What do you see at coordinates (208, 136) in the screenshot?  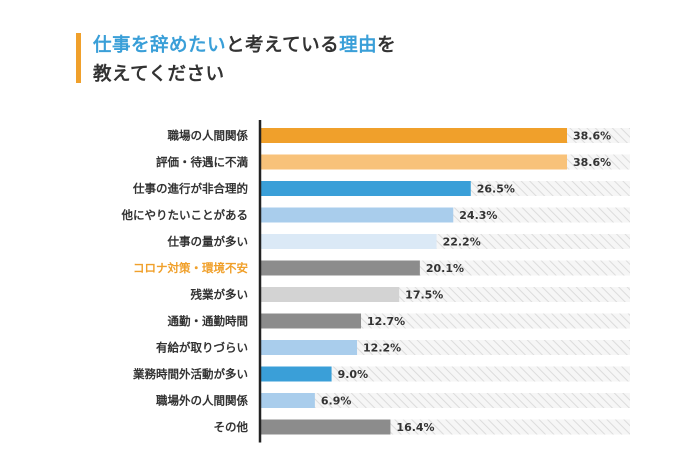 I see `category-label: 職場の人間関係` at bounding box center [208, 136].